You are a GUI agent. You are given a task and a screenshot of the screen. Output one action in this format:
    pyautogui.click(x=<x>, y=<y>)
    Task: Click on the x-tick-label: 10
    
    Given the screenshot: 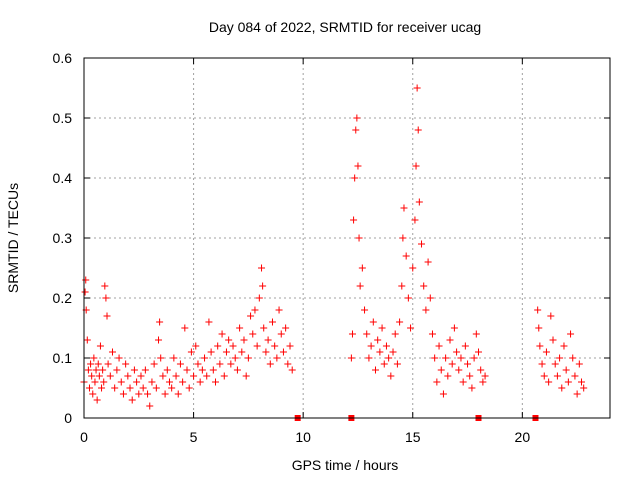 What is the action you would take?
    pyautogui.click(x=303, y=437)
    